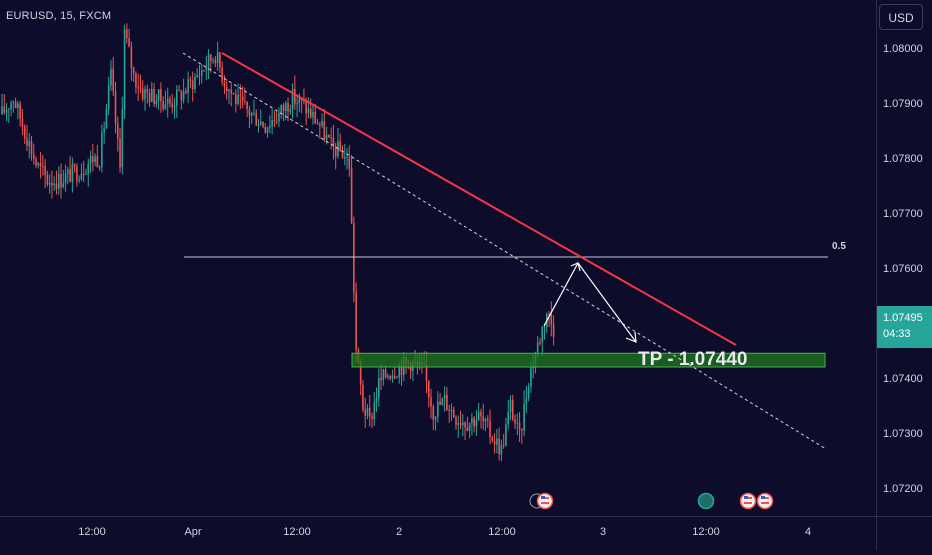 The width and height of the screenshot is (932, 555). I want to click on x-tick-label: 4, so click(808, 532).